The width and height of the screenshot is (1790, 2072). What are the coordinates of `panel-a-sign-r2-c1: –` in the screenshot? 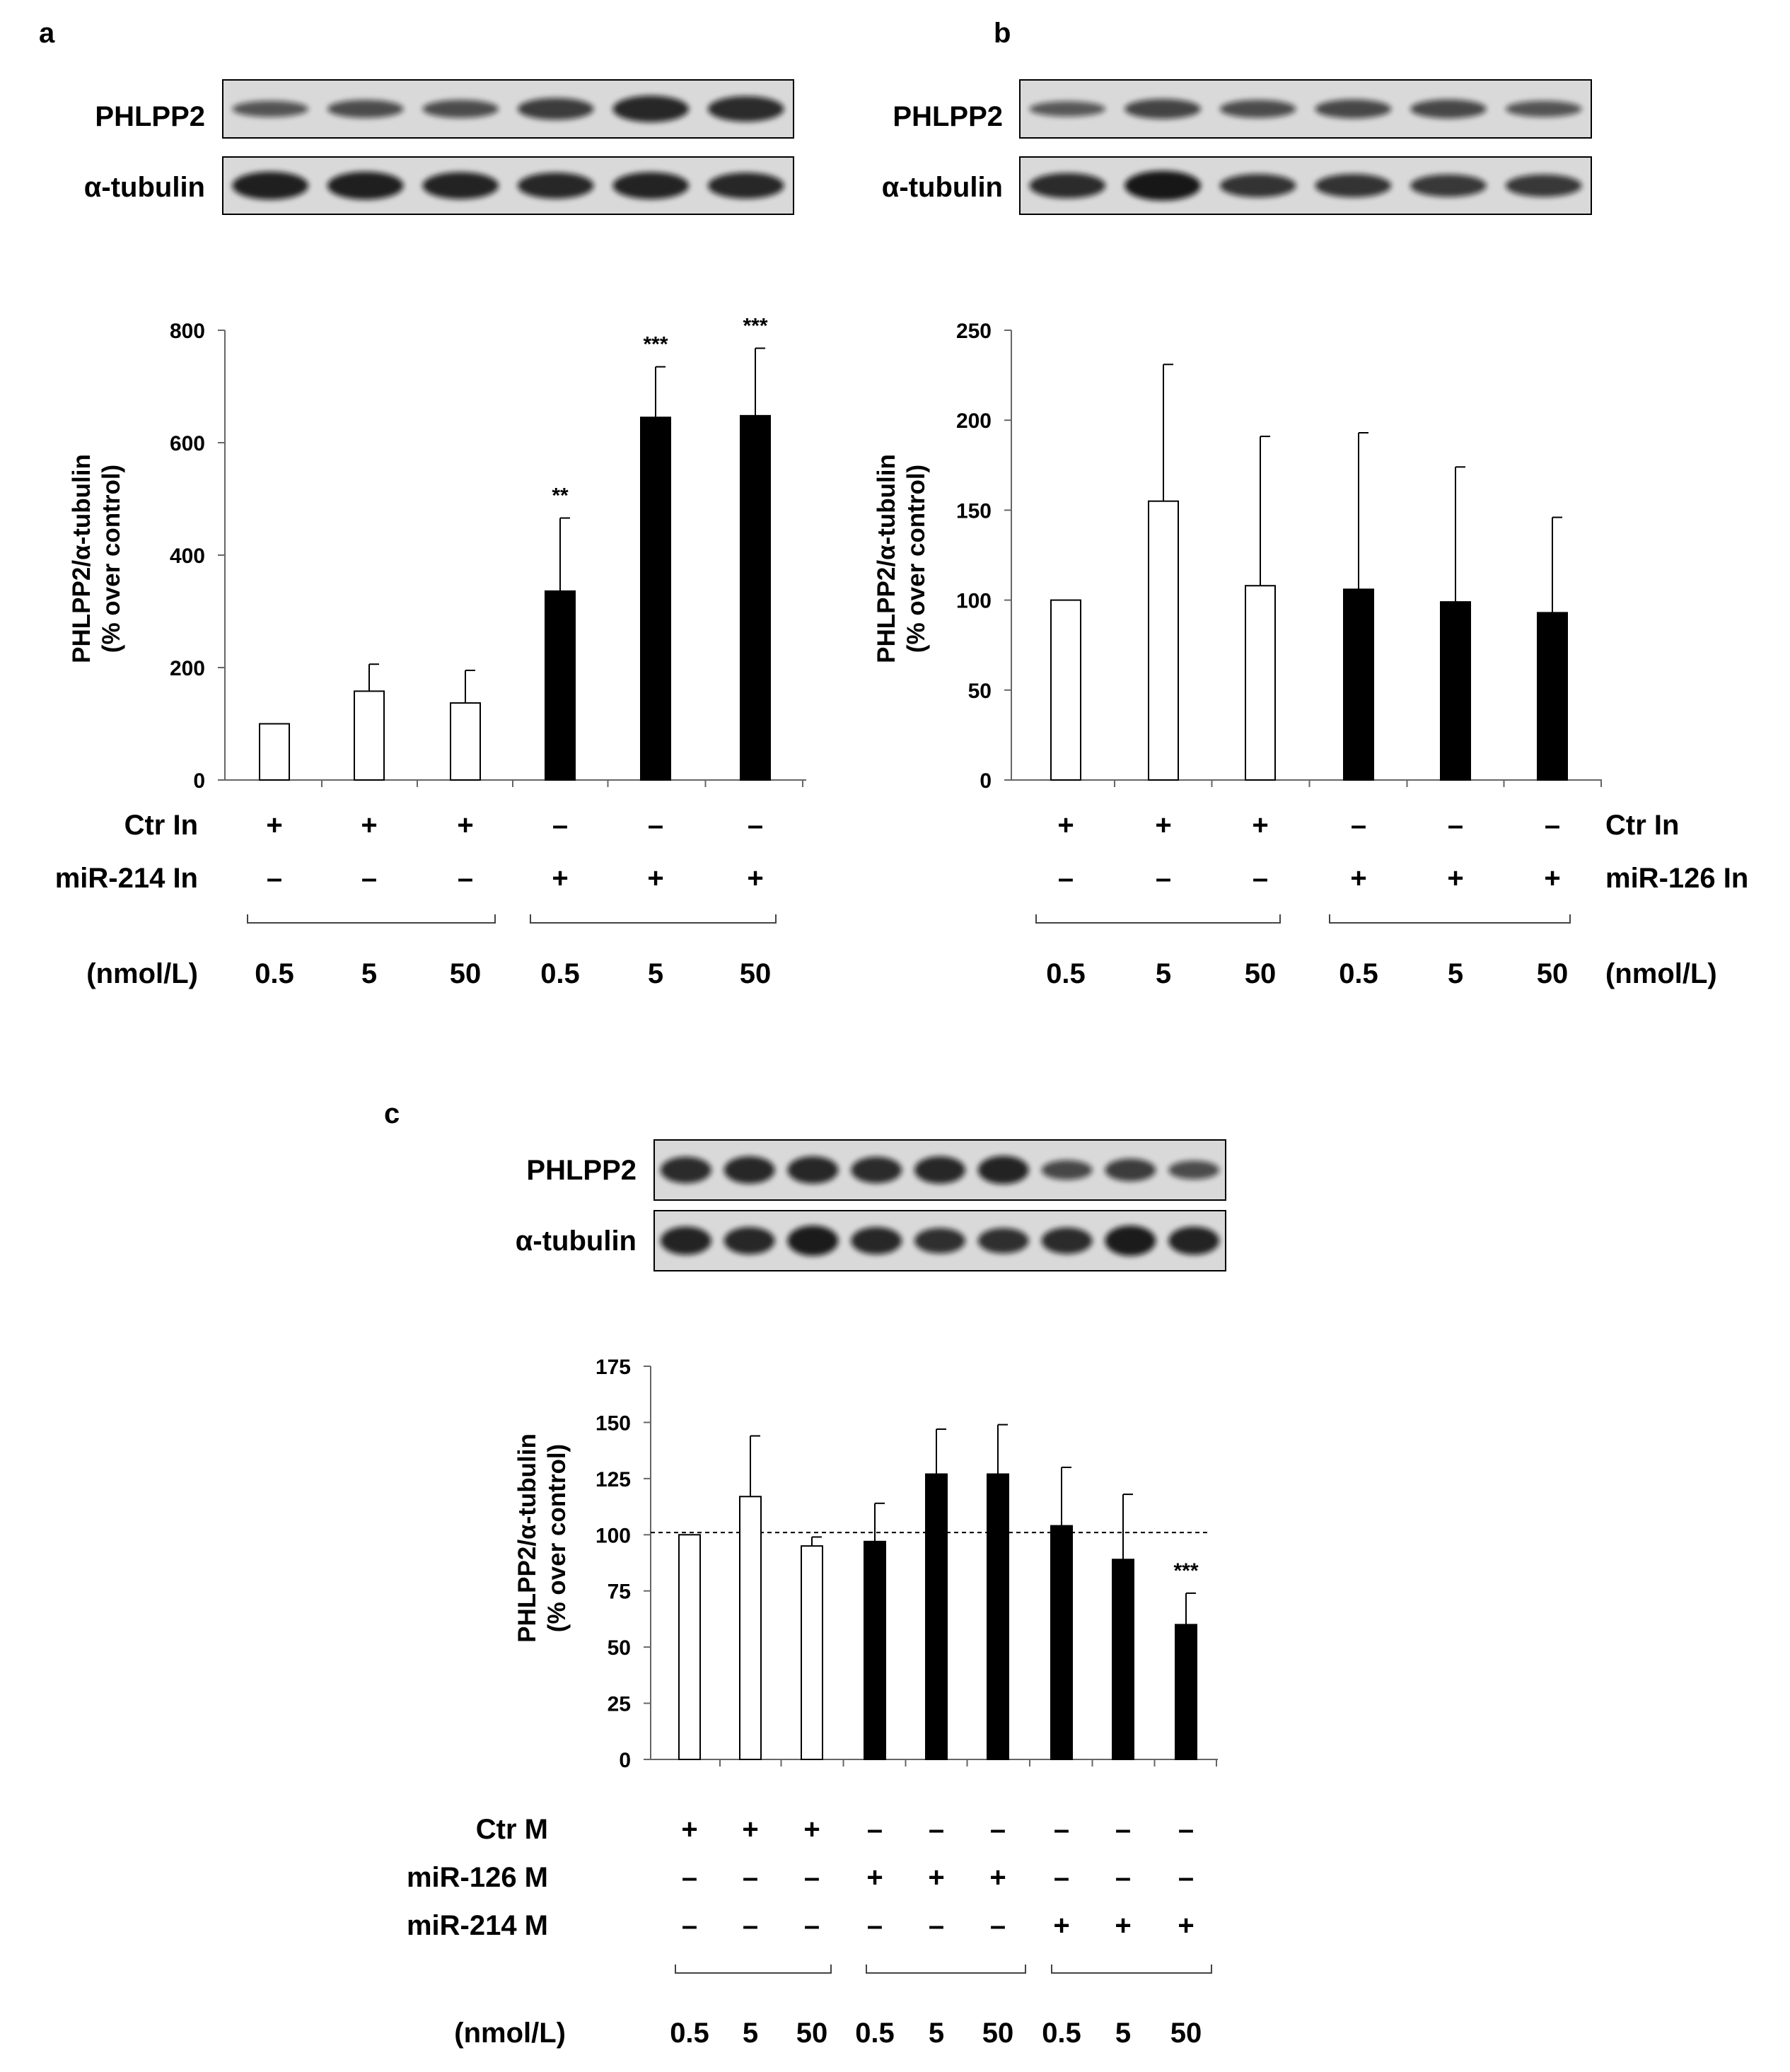 It's located at (274, 879).